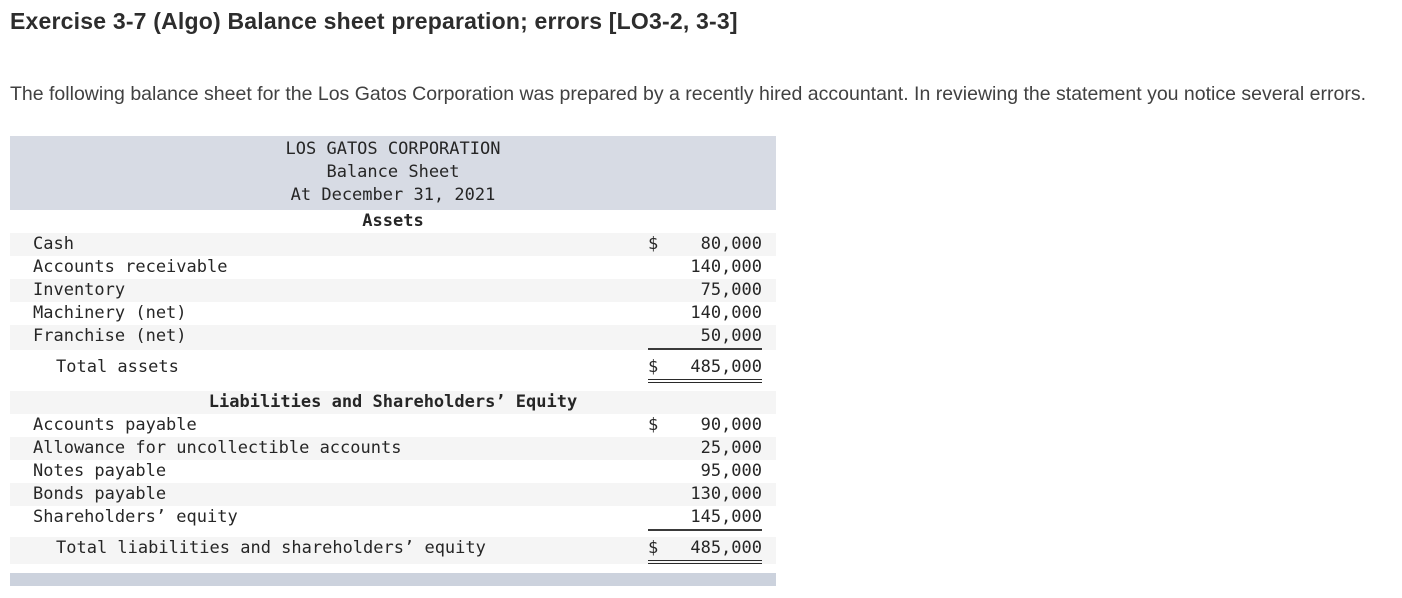 The width and height of the screenshot is (1402, 598). I want to click on table-row-accounts-receivable: Accounts receivable 140,000, so click(393, 267).